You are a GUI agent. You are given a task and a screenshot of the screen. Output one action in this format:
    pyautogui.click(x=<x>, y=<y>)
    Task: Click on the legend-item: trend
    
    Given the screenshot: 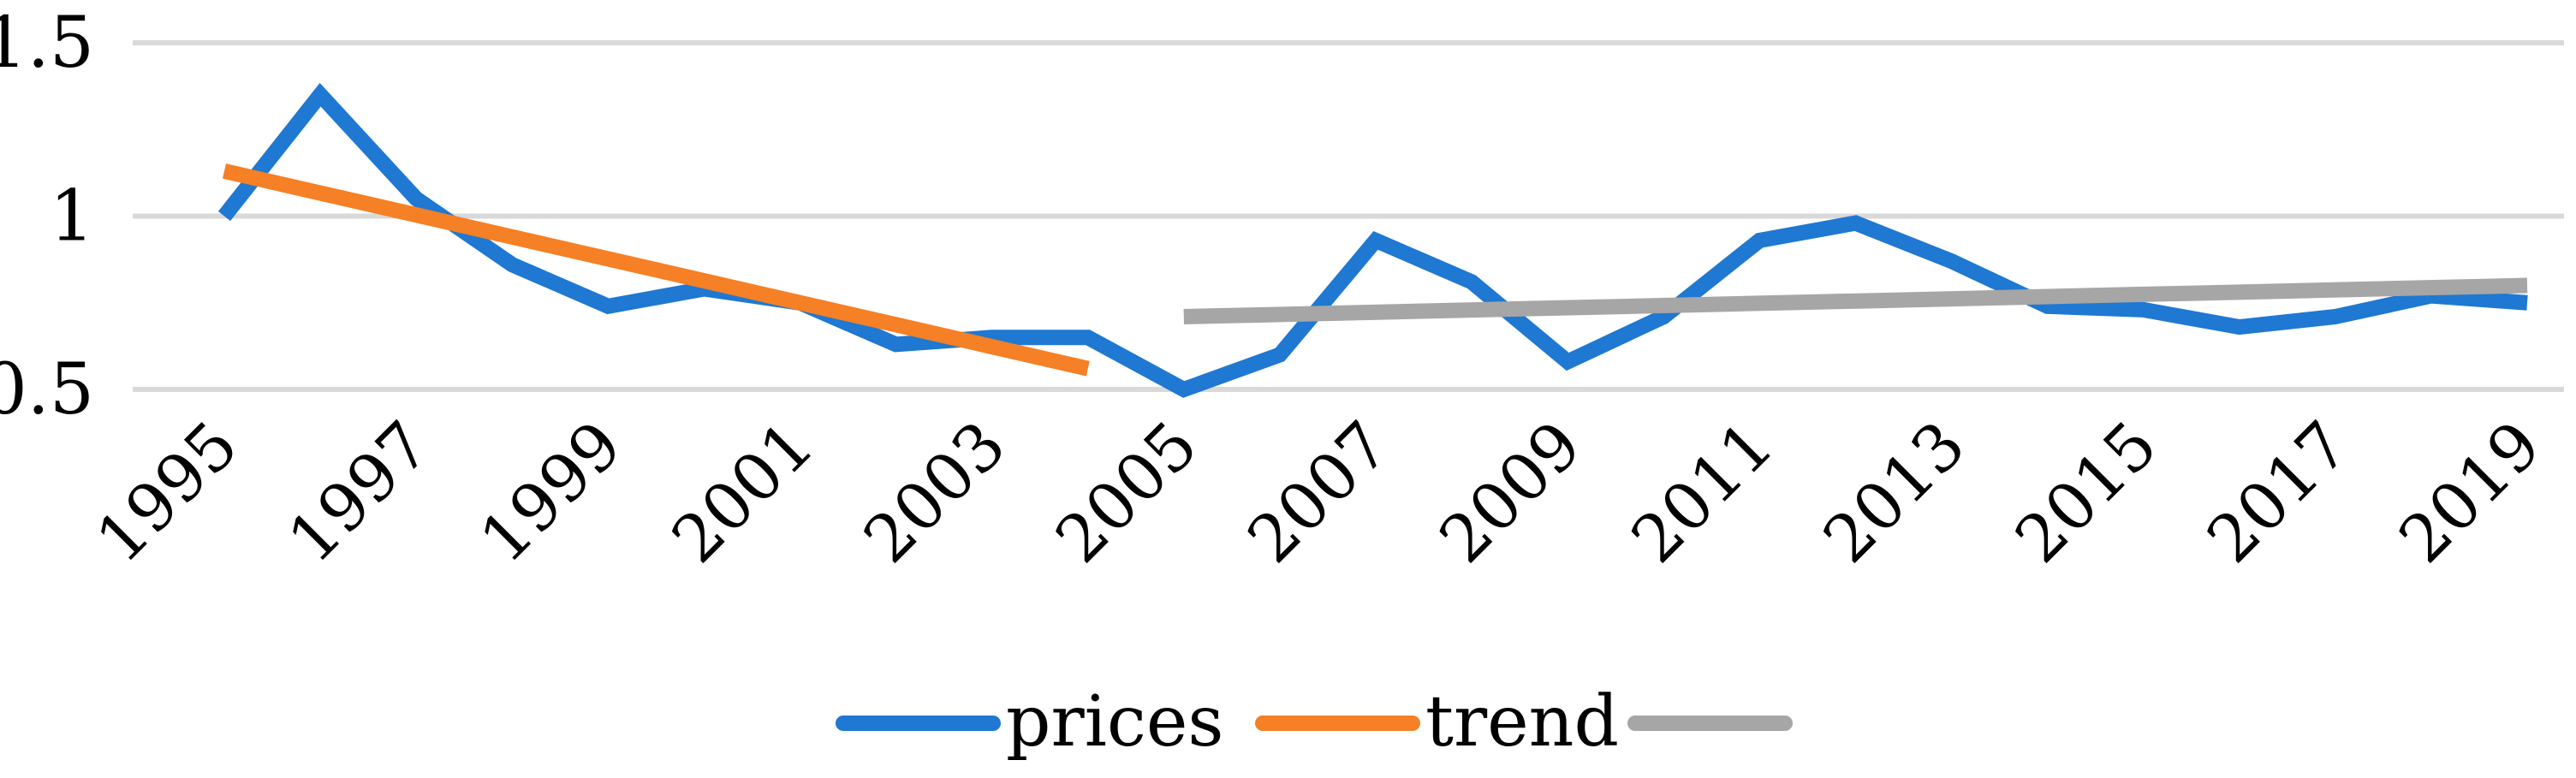 What is the action you would take?
    pyautogui.click(x=1437, y=722)
    